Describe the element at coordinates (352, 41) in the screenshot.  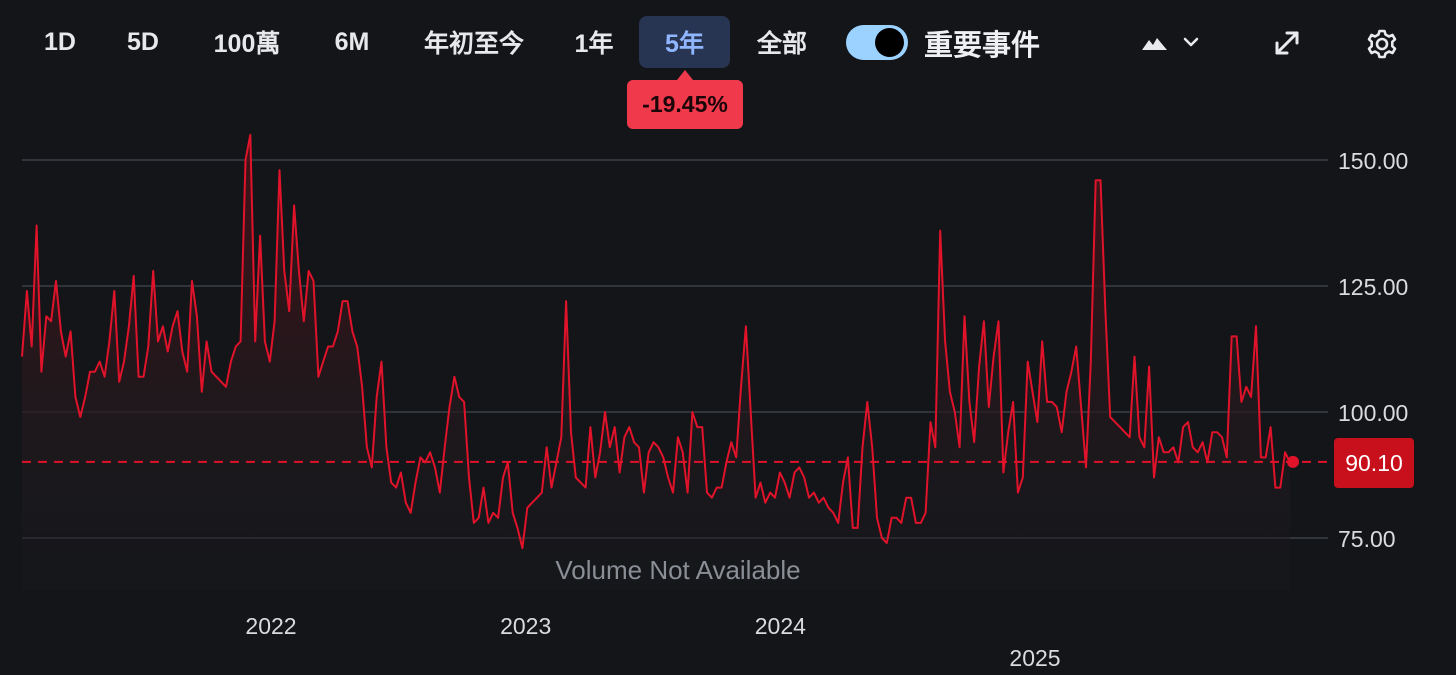
I see `range-6m-button: 6M` at that location.